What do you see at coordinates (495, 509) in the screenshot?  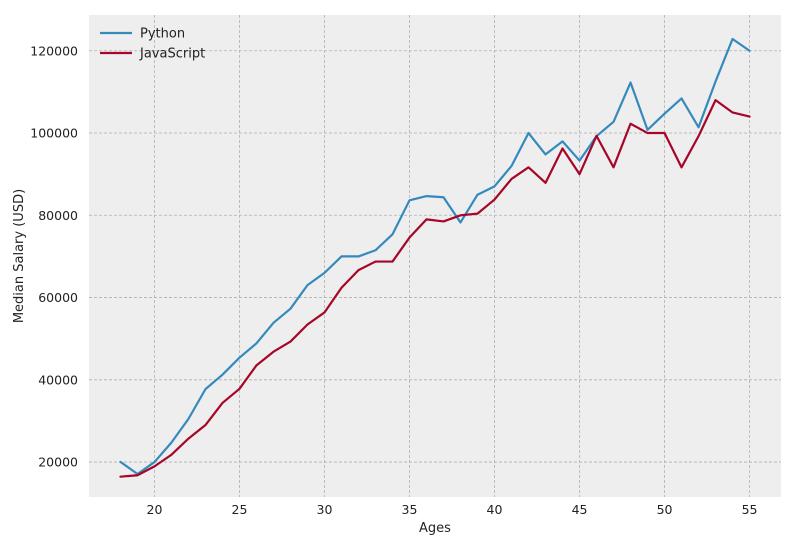 I see `x-tick-label: 40` at bounding box center [495, 509].